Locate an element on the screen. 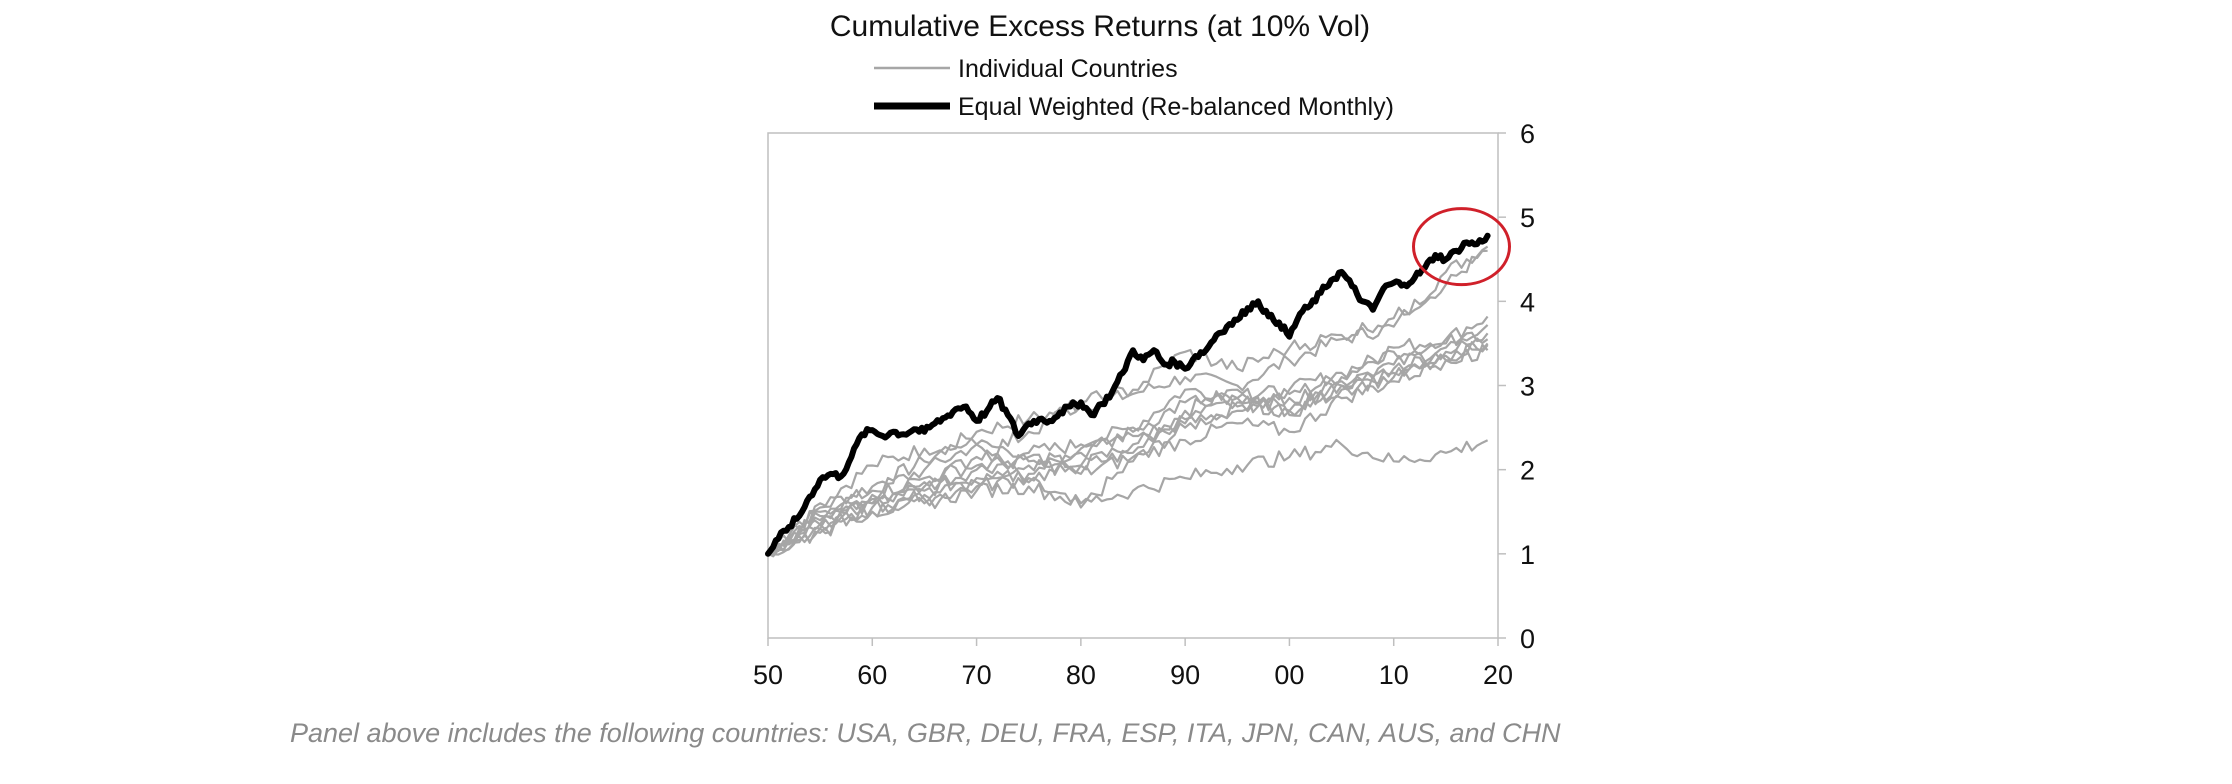 The height and width of the screenshot is (784, 2232). x-tick-label: 10 is located at coordinates (1394, 675).